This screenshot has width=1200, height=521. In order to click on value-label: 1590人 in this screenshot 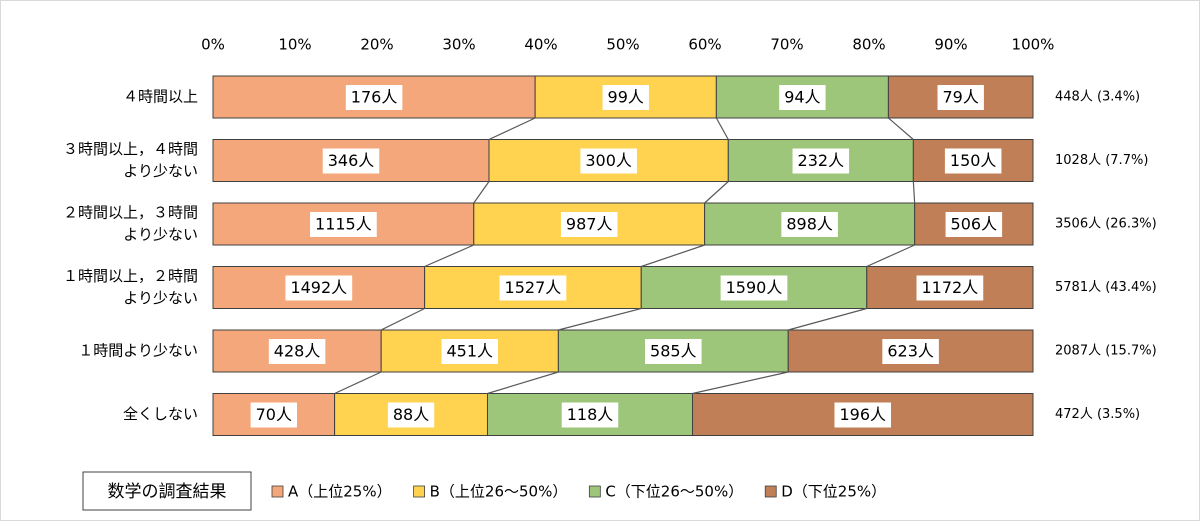, I will do `click(754, 287)`.